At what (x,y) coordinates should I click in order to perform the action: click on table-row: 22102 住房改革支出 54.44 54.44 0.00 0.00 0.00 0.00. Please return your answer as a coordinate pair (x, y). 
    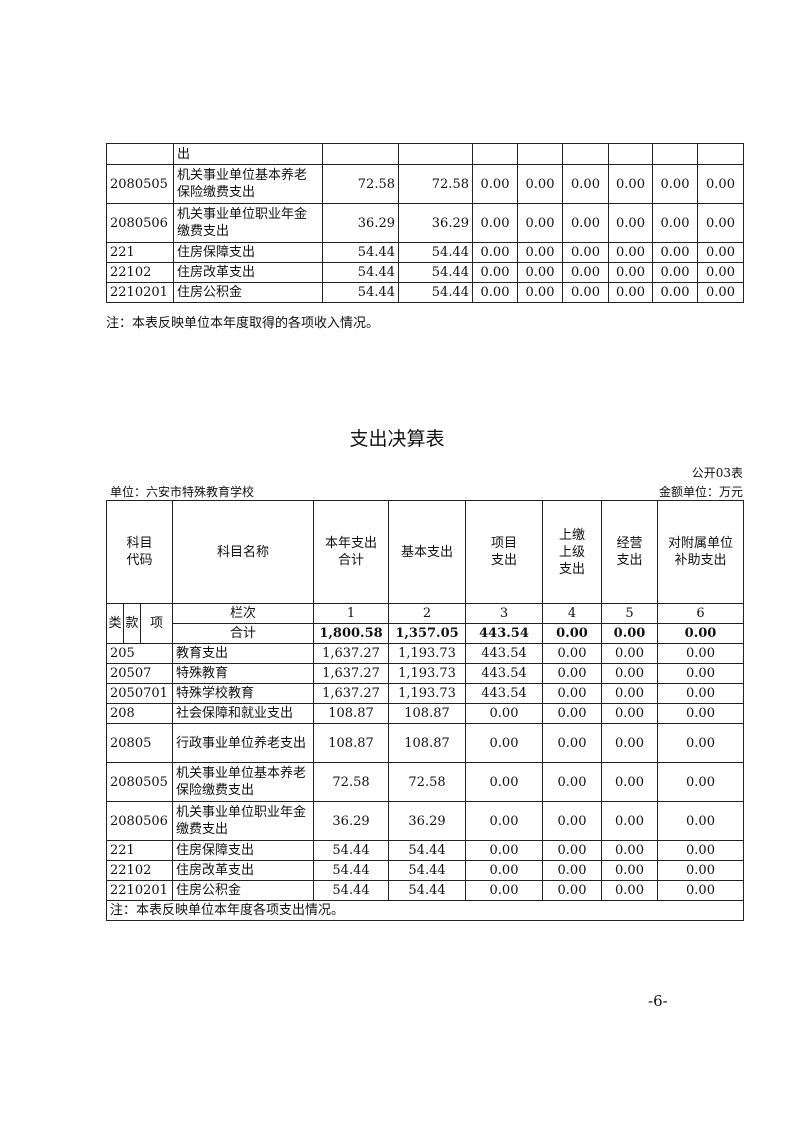
    Looking at the image, I should click on (425, 870).